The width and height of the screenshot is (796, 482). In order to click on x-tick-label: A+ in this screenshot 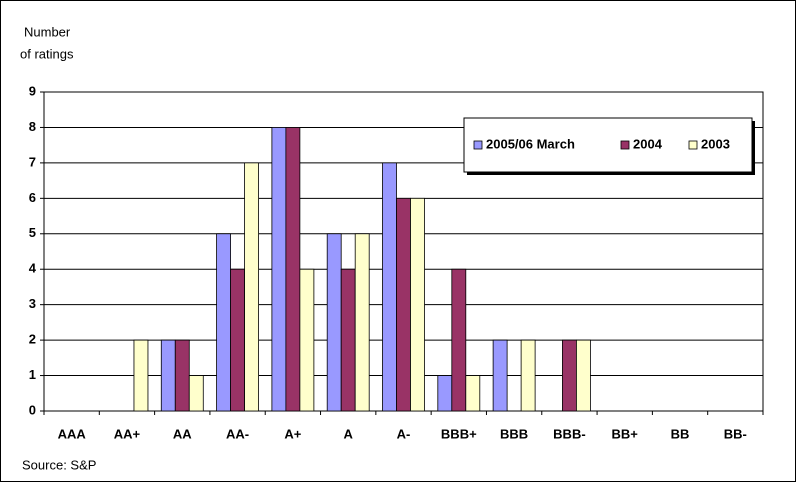, I will do `click(292, 433)`.